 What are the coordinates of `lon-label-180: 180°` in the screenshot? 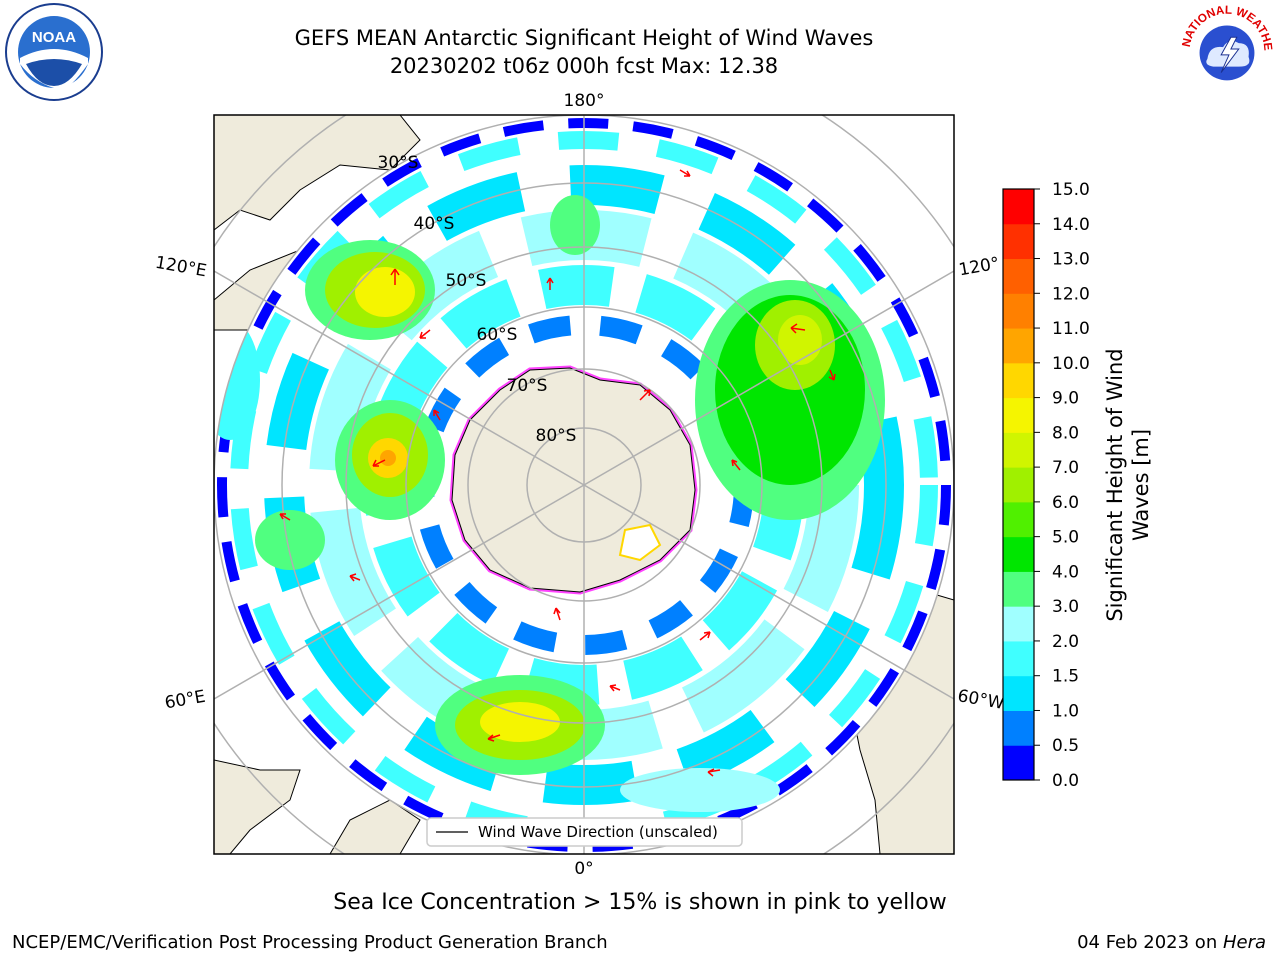 It's located at (584, 101).